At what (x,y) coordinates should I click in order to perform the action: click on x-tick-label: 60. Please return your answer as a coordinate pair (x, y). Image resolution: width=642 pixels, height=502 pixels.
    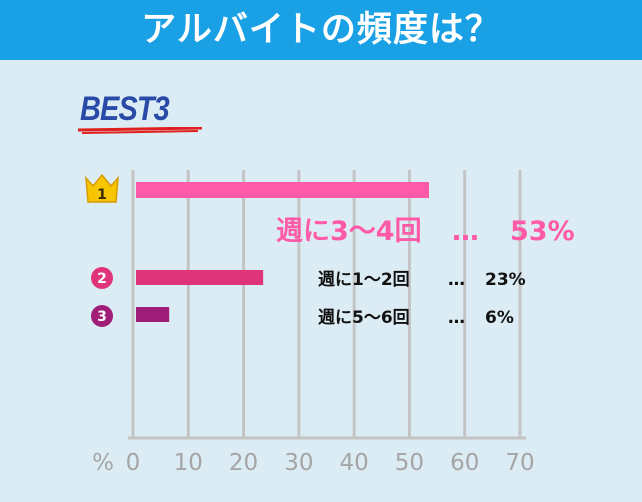
    Looking at the image, I should click on (464, 463).